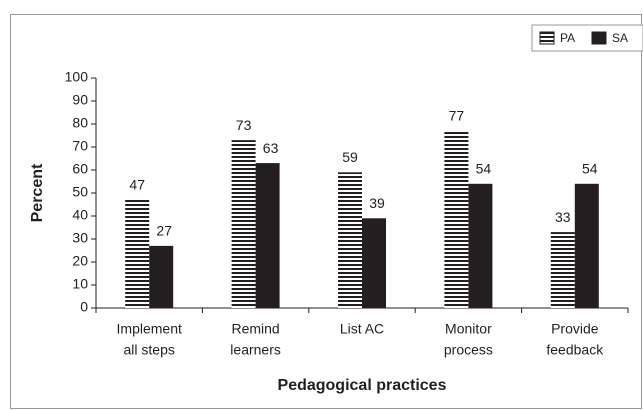 The width and height of the screenshot is (643, 410). I want to click on y-tick-label: 100, so click(77, 77).